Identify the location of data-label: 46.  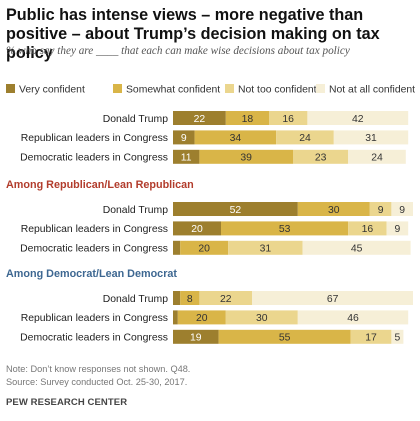
(353, 318).